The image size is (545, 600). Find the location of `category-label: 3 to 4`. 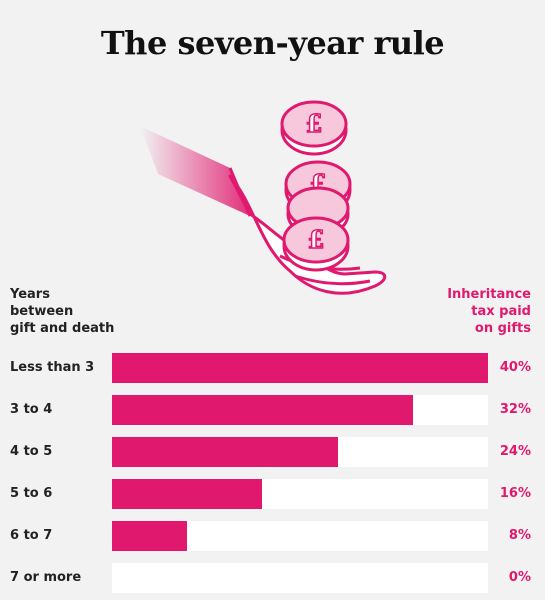

category-label: 3 to 4 is located at coordinates (31, 409).